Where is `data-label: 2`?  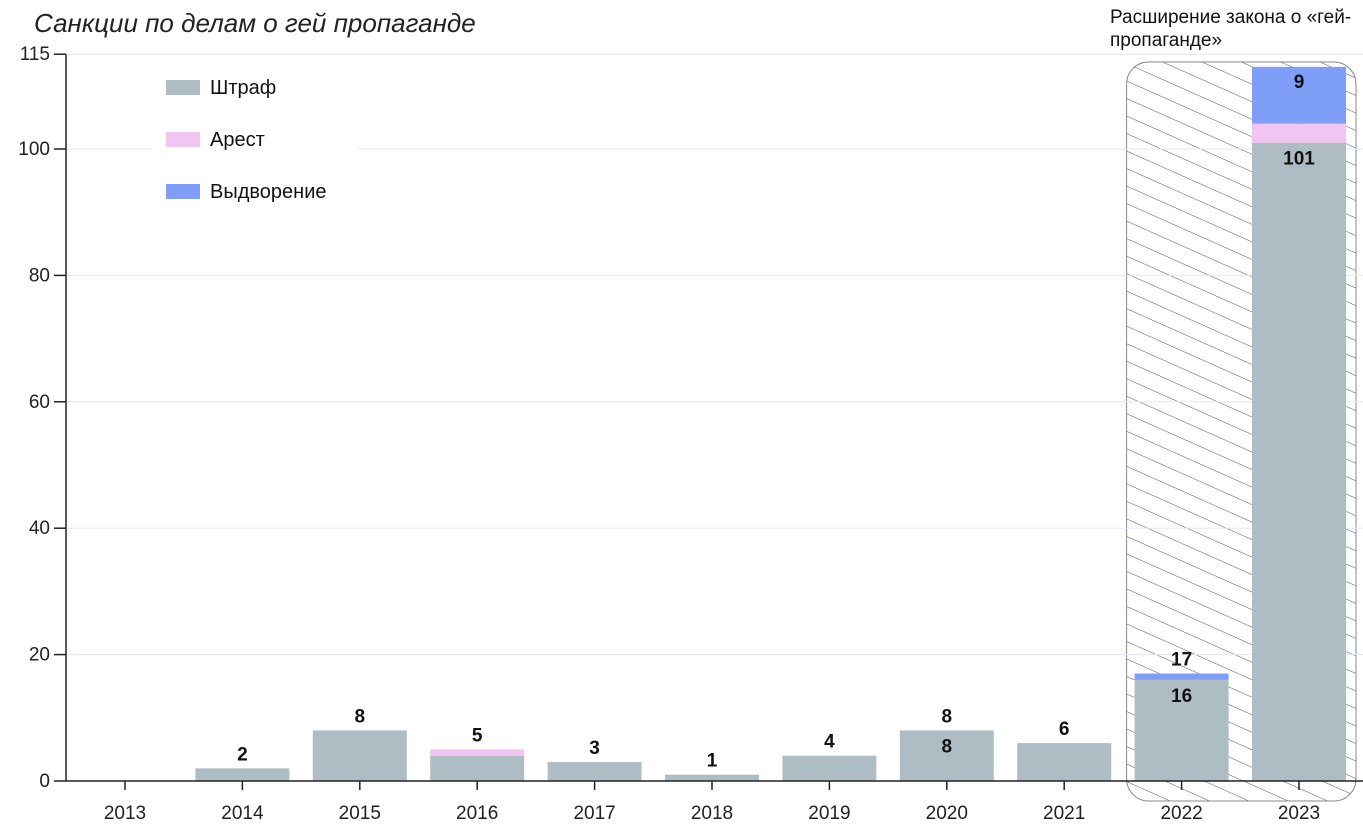
data-label: 2 is located at coordinates (242, 754).